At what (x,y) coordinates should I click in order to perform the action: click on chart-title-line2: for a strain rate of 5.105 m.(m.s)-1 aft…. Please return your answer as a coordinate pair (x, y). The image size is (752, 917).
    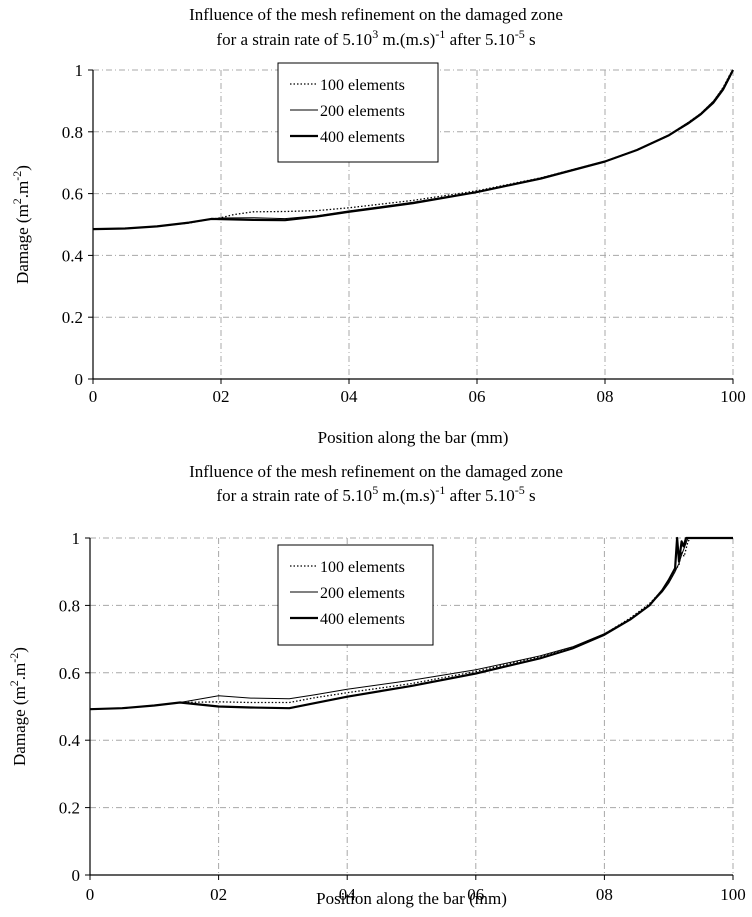
    Looking at the image, I should click on (375, 494).